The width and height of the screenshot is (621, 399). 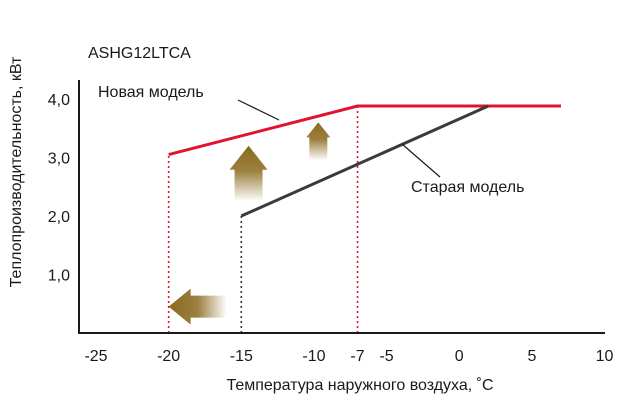 I want to click on series-label-old-model: Старая модель, so click(x=467, y=187).